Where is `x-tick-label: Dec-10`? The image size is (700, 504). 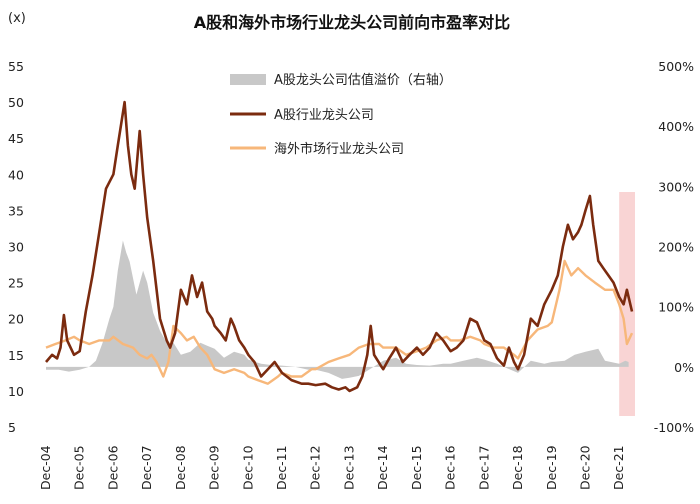
x-tick-label: Dec-10 is located at coordinates (247, 467).